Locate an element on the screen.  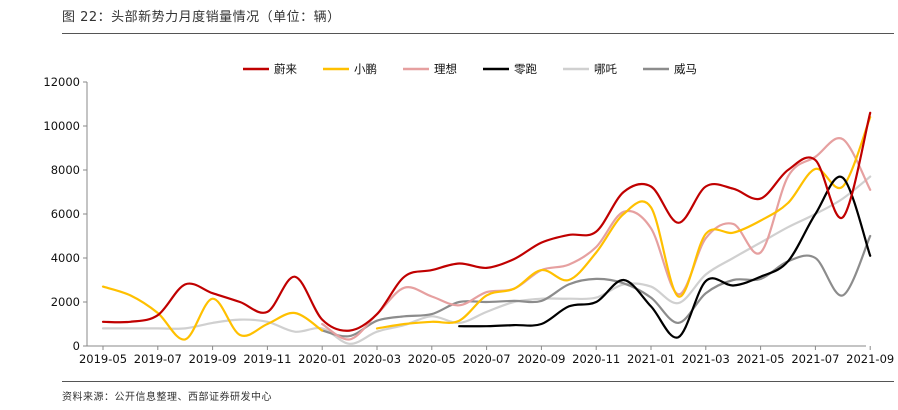
x-tick-label: 2021-01 is located at coordinates (651, 359).